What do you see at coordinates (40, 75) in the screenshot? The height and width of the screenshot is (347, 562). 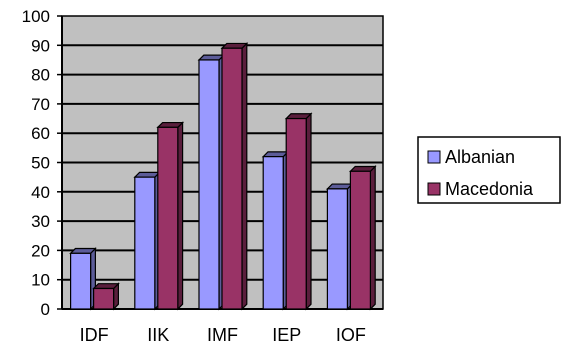 I see `y-tick-label: 80` at bounding box center [40, 75].